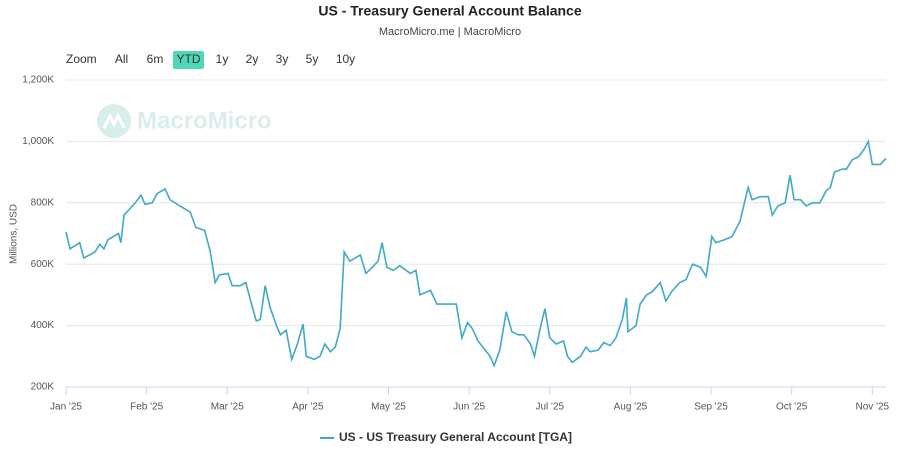 The width and height of the screenshot is (900, 450). I want to click on watermark-logo, so click(114, 121).